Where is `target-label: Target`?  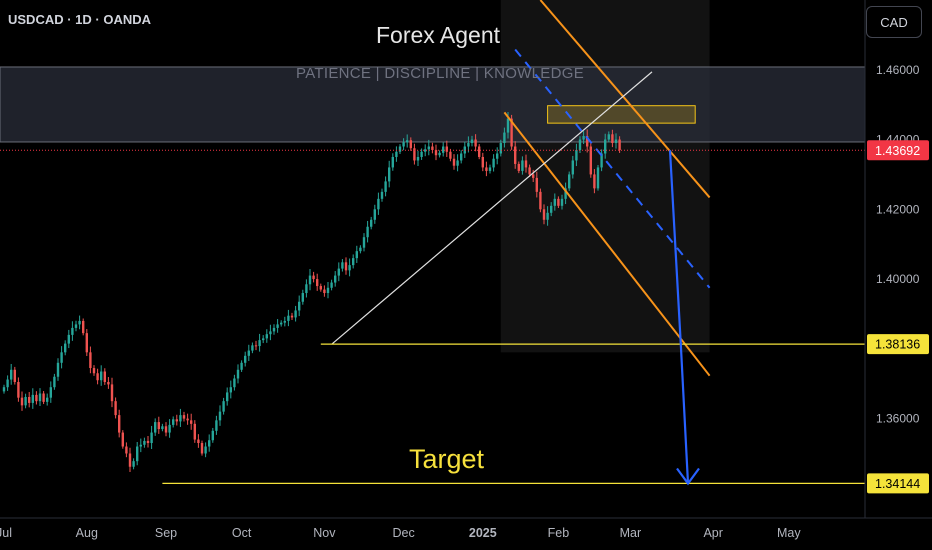
target-label: Target is located at coordinates (447, 459).